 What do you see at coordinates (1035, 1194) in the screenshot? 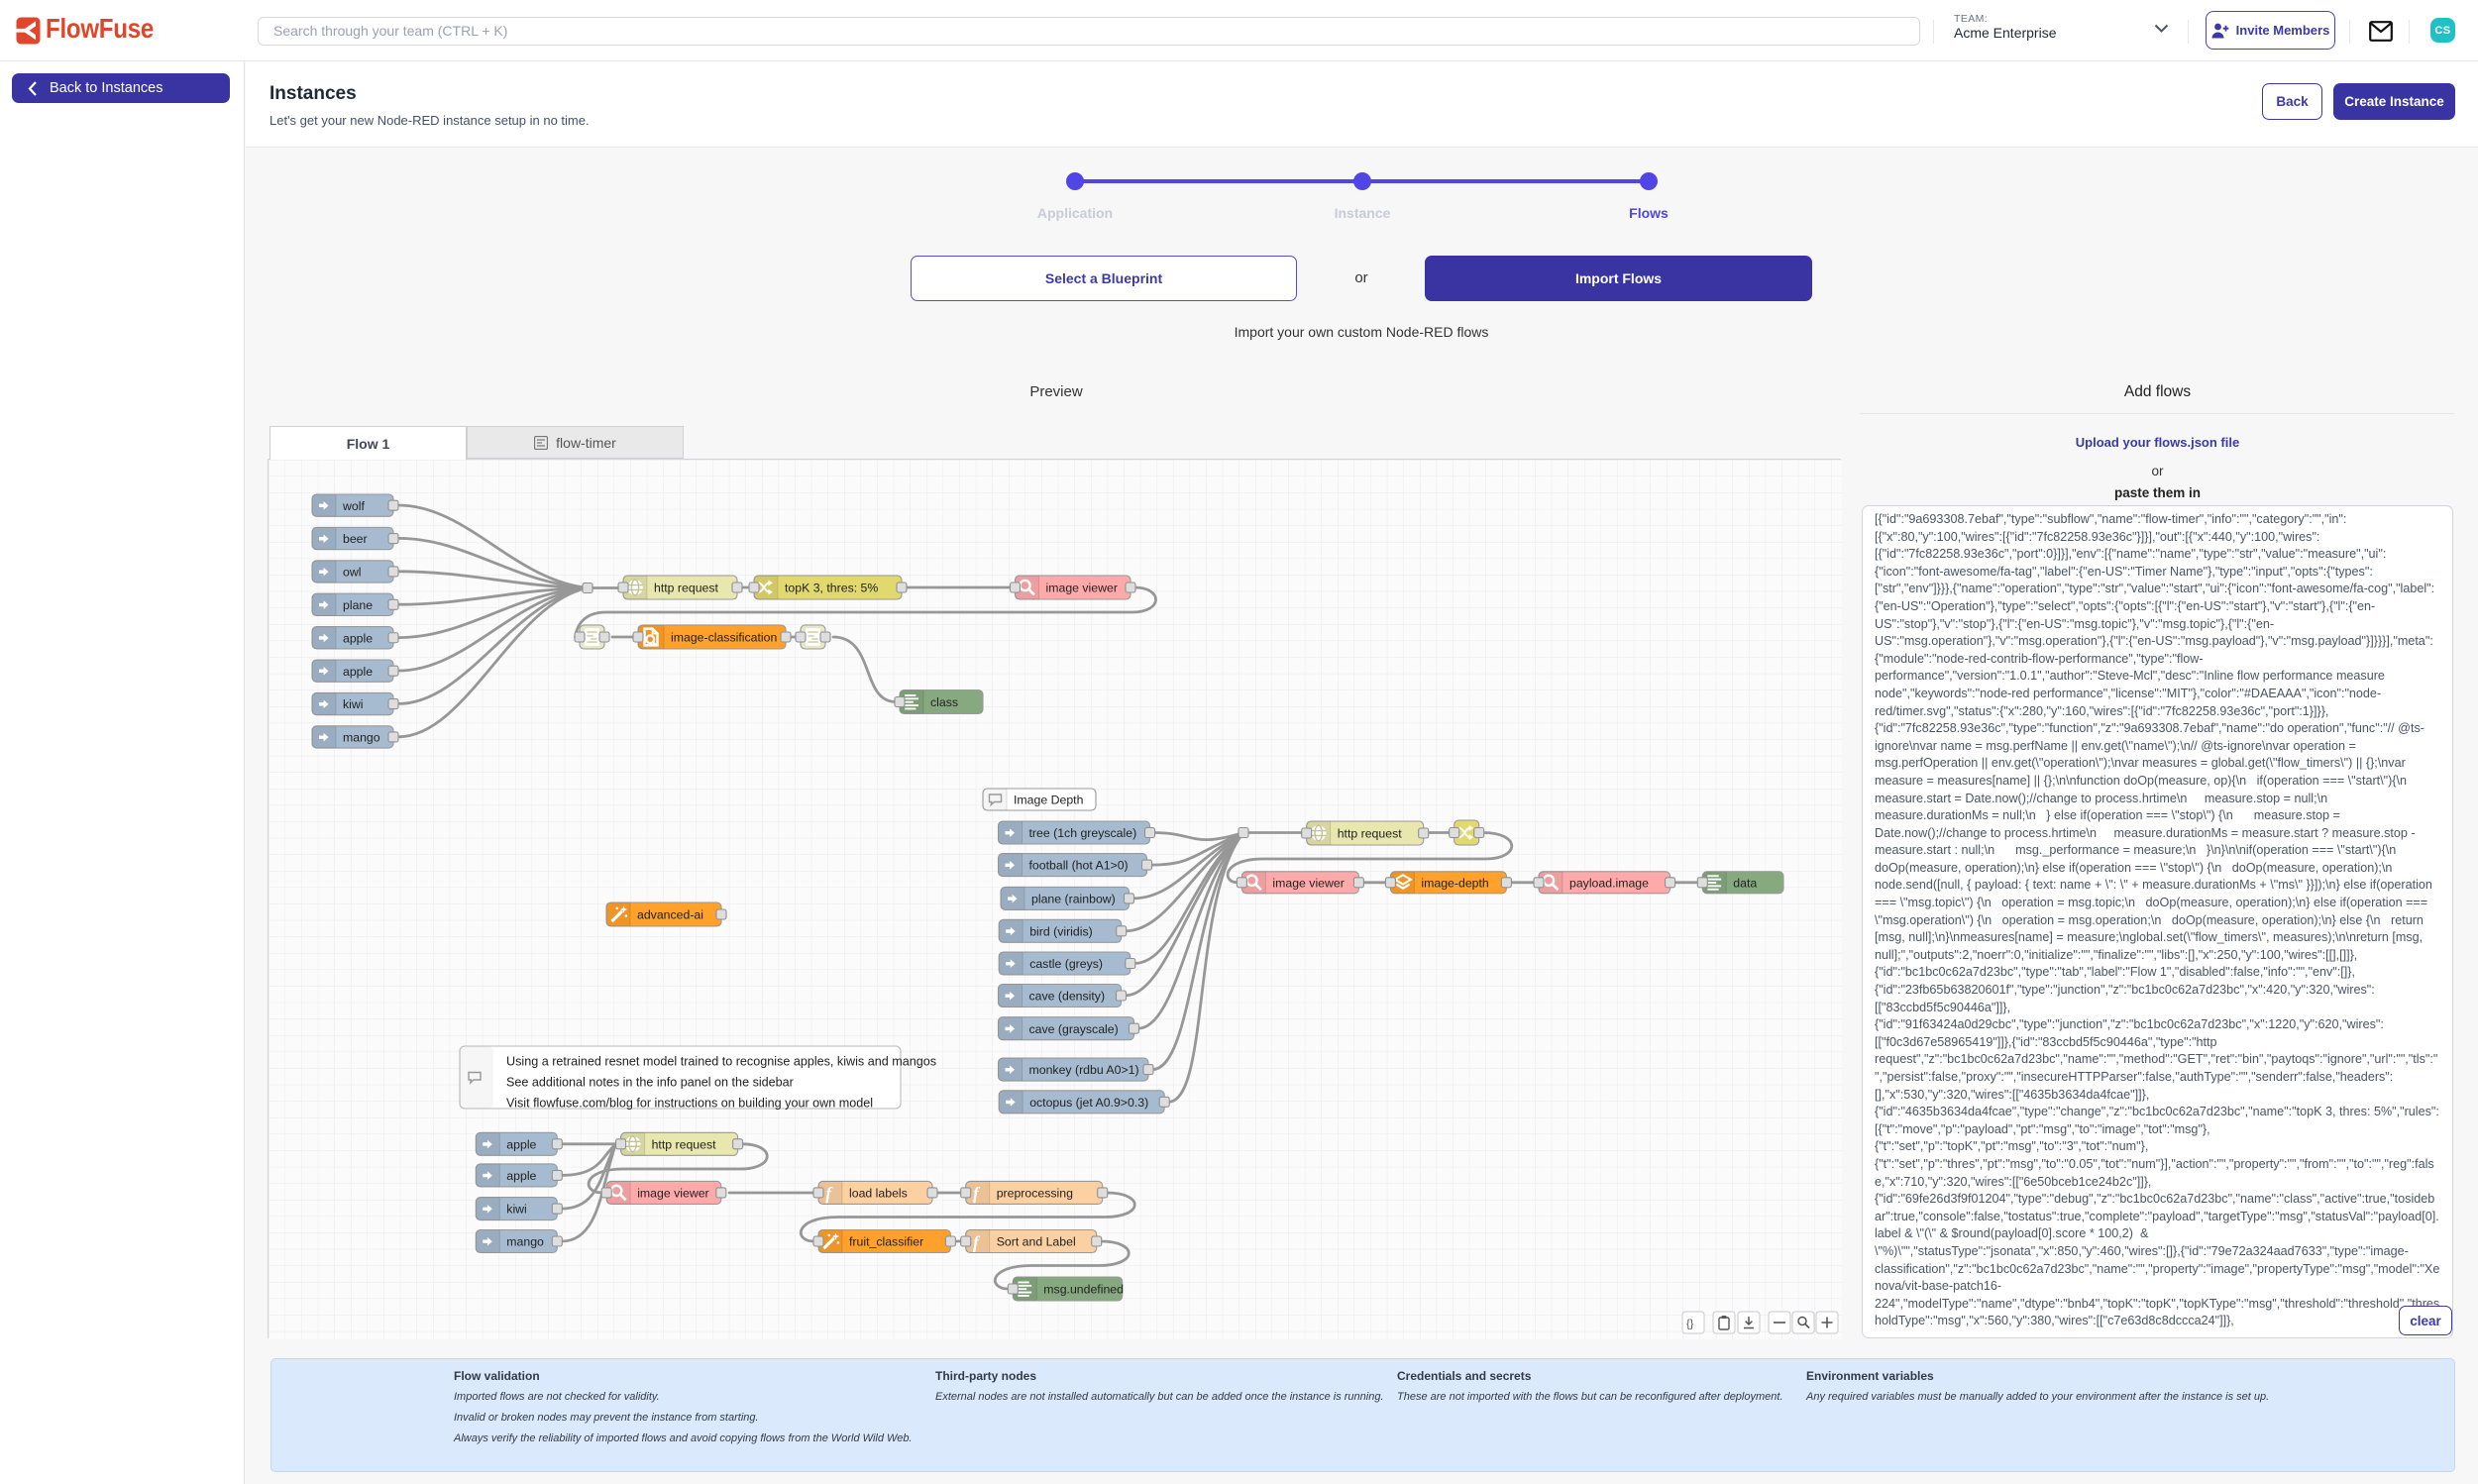
I see `svg-text: preprocessing` at bounding box center [1035, 1194].